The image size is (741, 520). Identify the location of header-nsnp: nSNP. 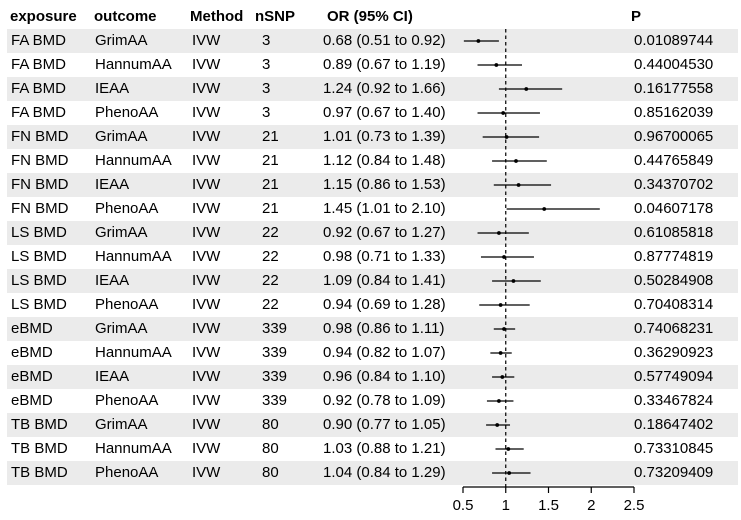
(275, 16).